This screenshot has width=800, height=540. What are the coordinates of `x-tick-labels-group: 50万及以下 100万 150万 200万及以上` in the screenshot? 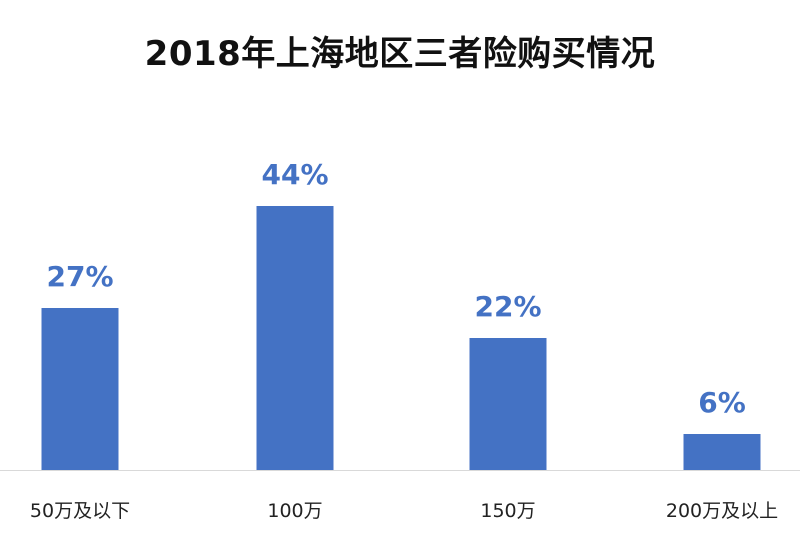 It's located at (404, 511).